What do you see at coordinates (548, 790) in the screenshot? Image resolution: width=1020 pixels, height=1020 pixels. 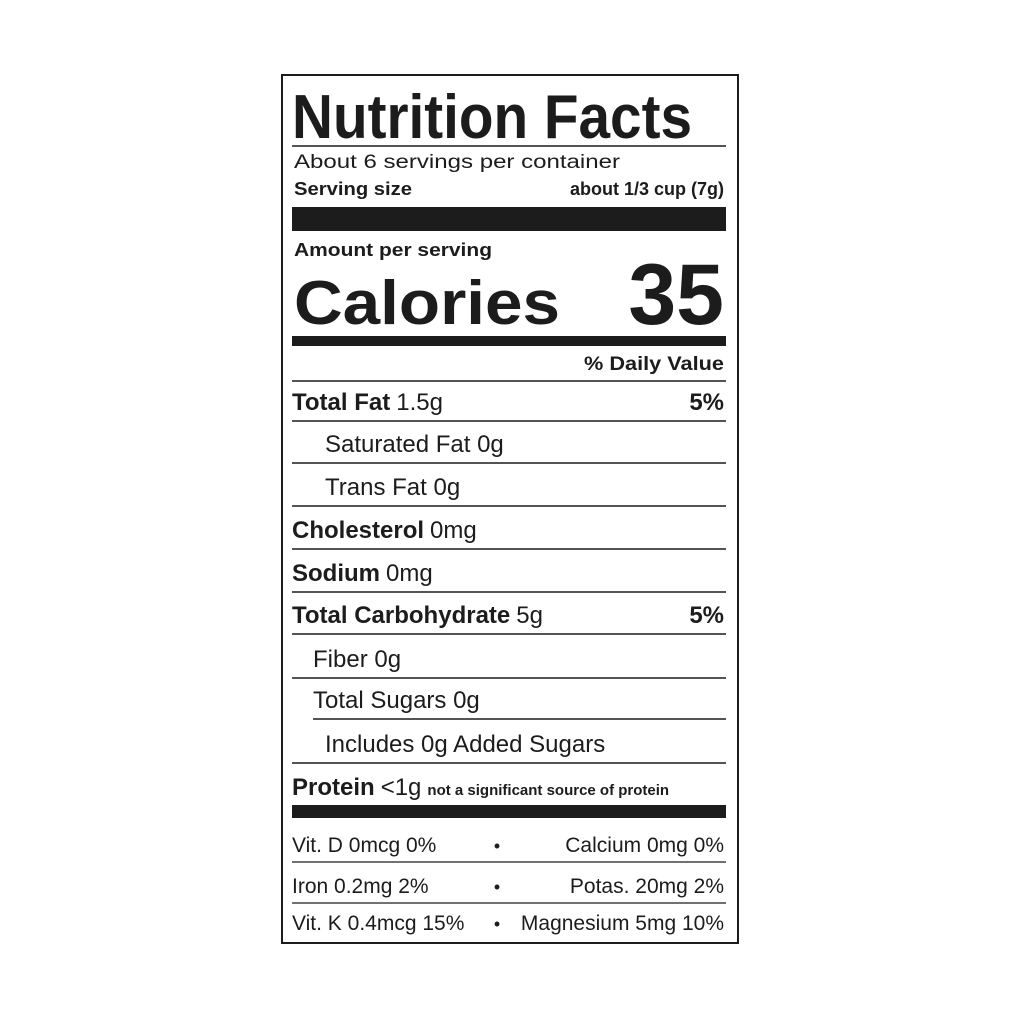 I see `protein-note: not a significant source of protein` at bounding box center [548, 790].